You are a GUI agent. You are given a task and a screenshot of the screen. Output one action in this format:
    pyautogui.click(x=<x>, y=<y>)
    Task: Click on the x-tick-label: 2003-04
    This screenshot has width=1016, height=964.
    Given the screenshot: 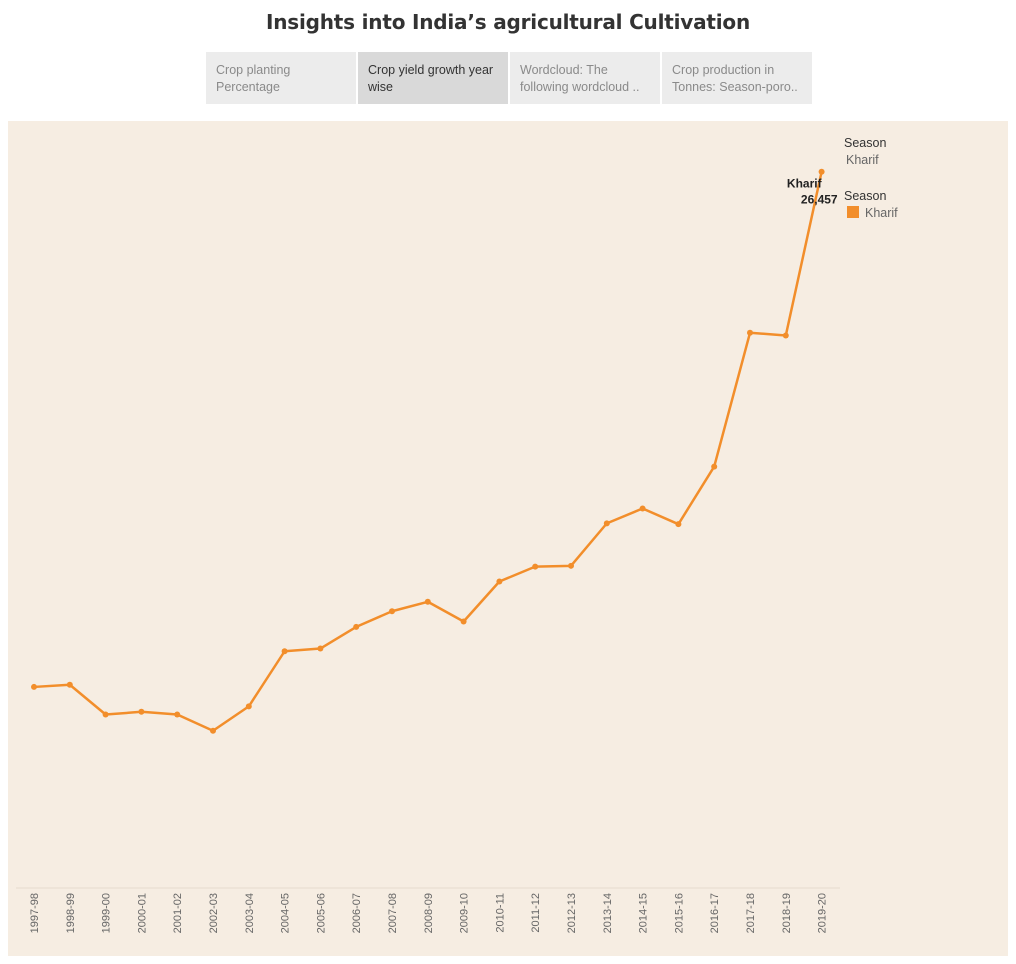 What is the action you would take?
    pyautogui.click(x=250, y=913)
    